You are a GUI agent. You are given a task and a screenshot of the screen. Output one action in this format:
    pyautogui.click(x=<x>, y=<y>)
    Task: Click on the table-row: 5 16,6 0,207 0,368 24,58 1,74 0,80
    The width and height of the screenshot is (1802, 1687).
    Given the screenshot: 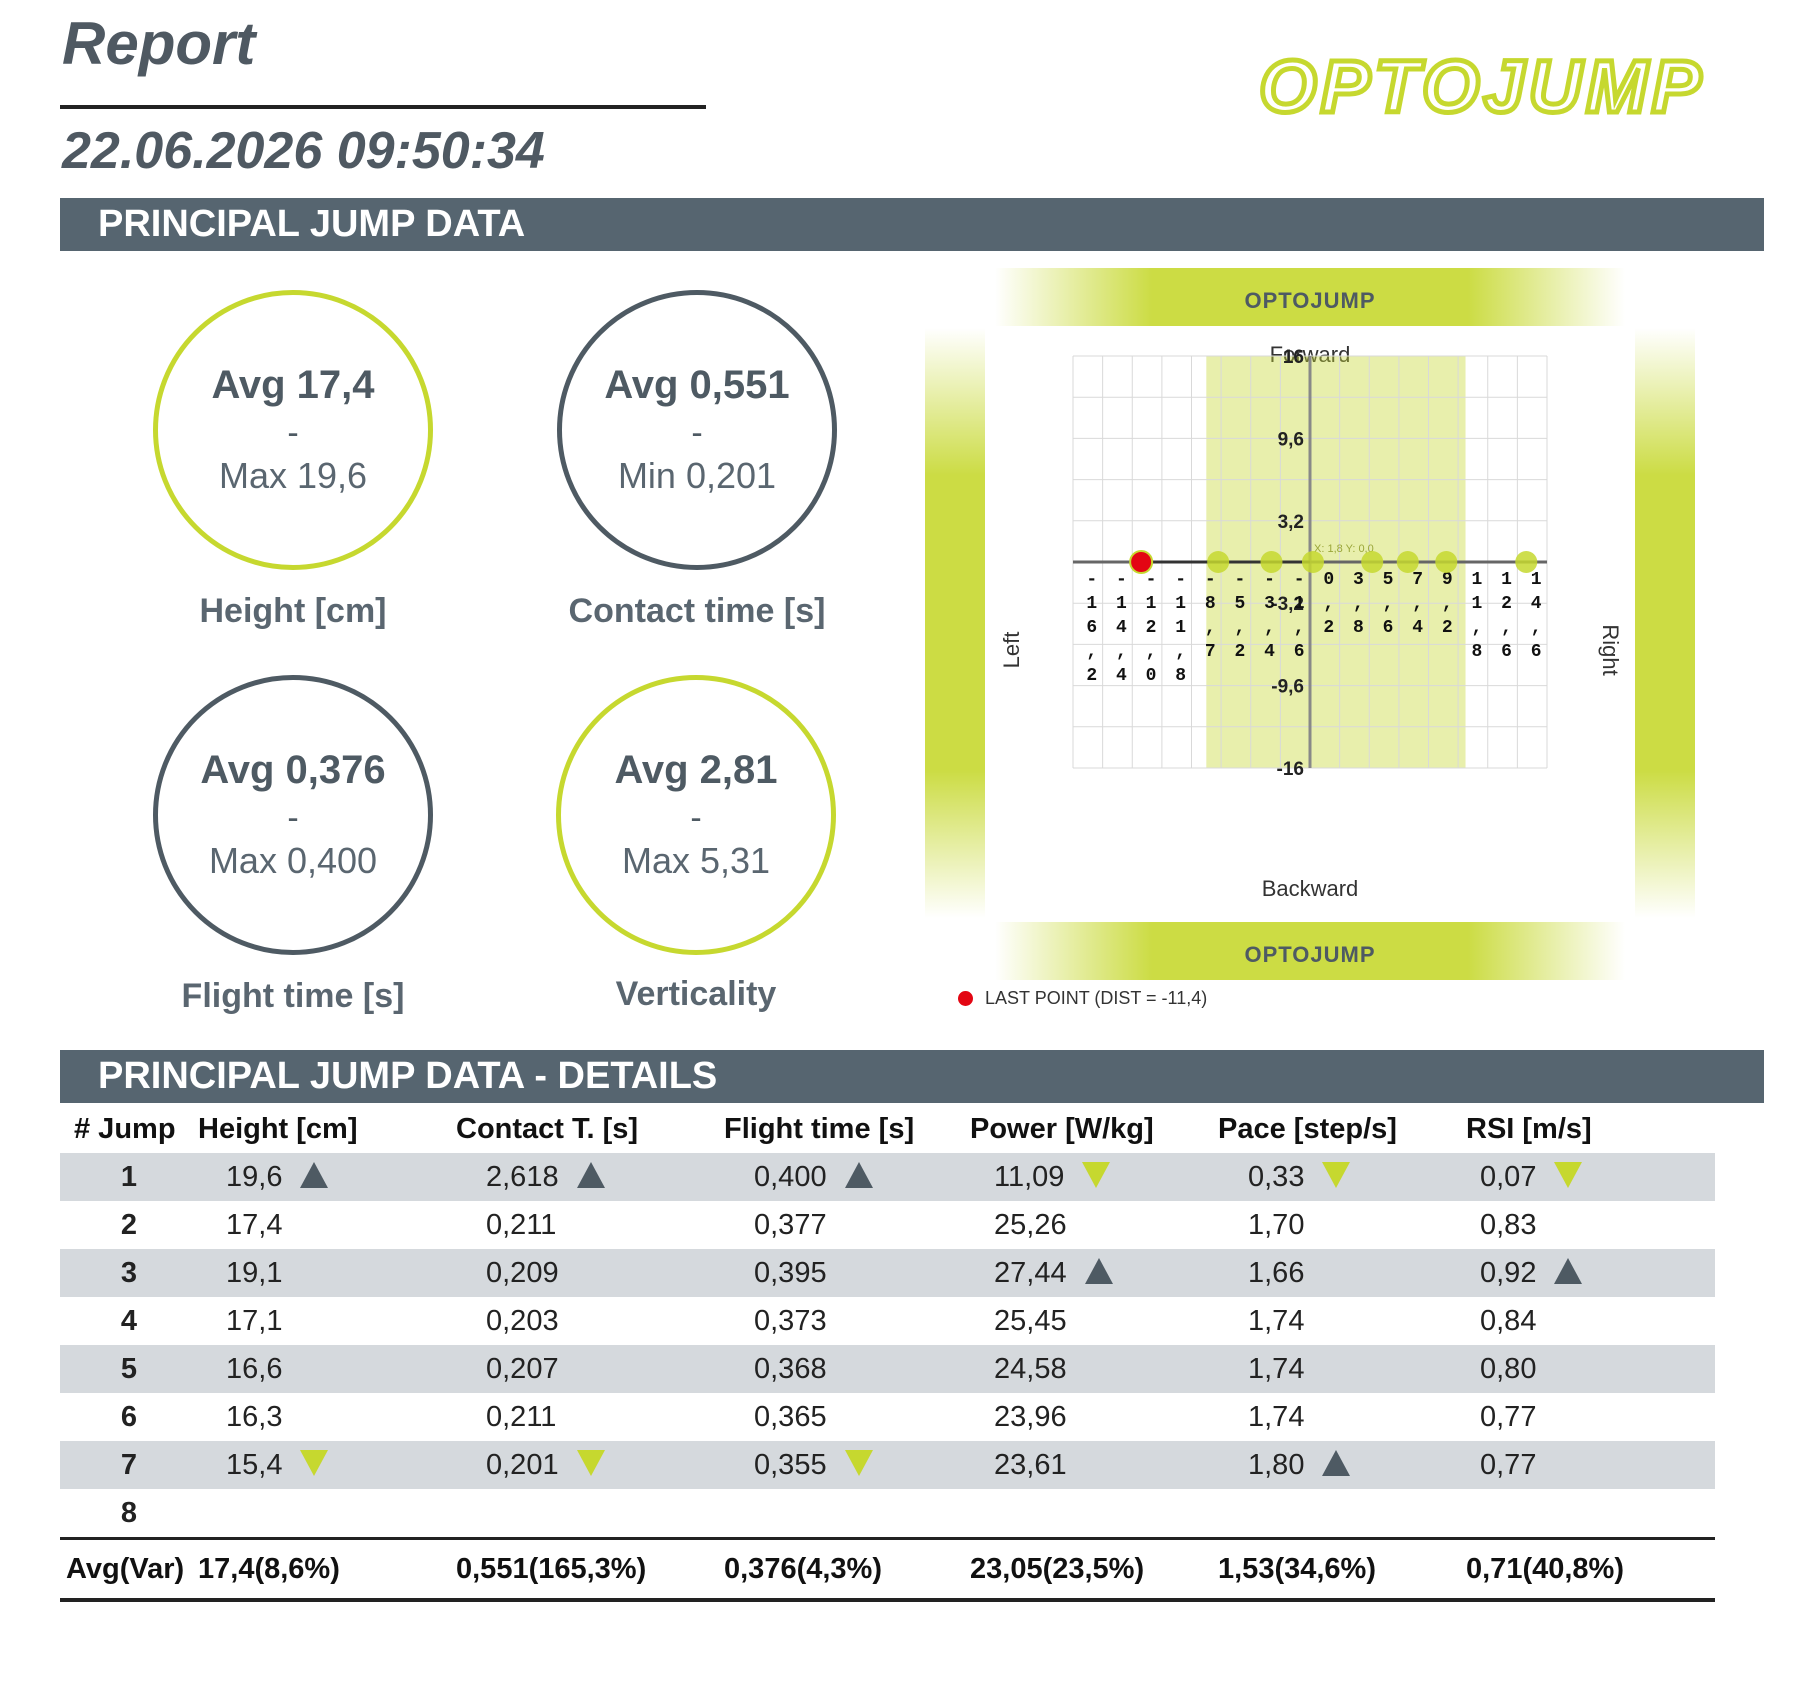 What is the action you would take?
    pyautogui.click(x=887, y=1369)
    